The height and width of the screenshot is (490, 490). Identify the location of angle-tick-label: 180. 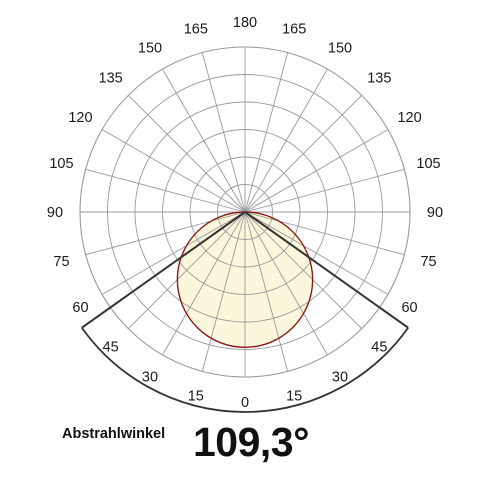
(245, 23).